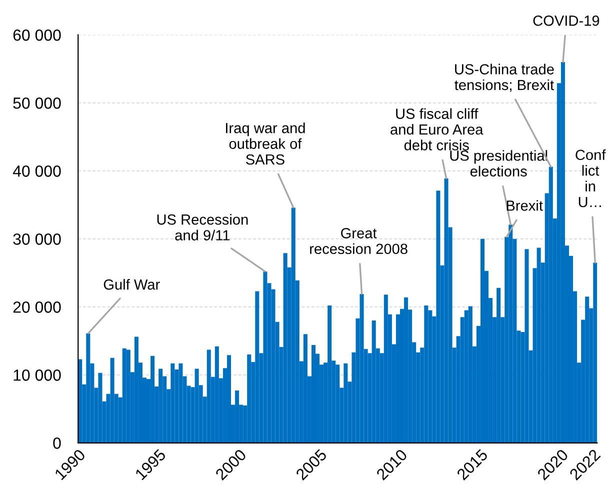 Image resolution: width=615 pixels, height=491 pixels. Describe the element at coordinates (37, 239) in the screenshot. I see `y-tick-label: 30 000` at that location.